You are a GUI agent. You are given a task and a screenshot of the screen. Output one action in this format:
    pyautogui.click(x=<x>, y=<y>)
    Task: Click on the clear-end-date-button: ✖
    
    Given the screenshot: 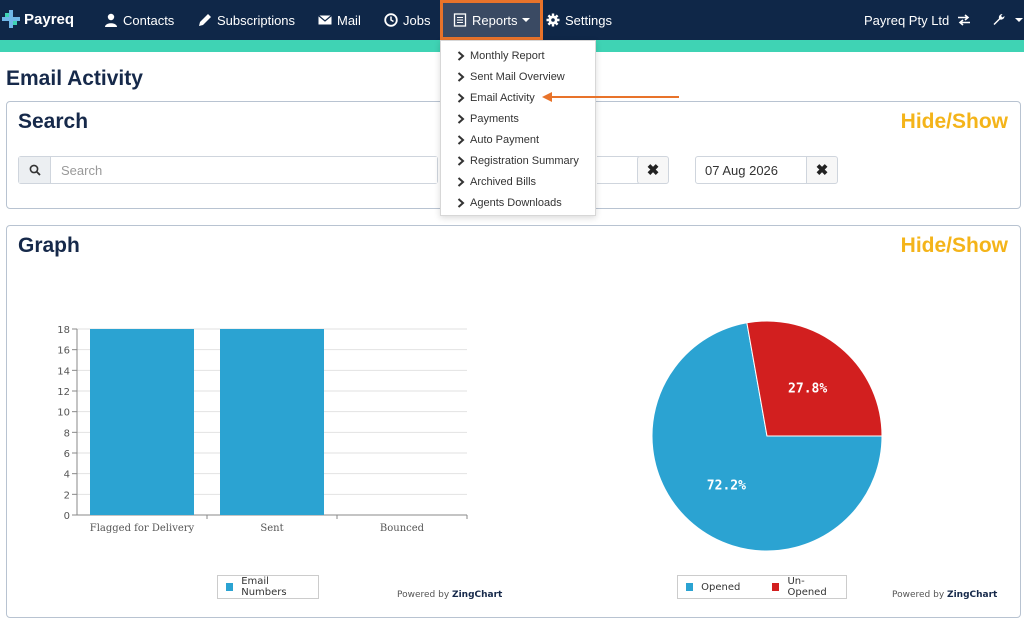 What is the action you would take?
    pyautogui.click(x=822, y=170)
    